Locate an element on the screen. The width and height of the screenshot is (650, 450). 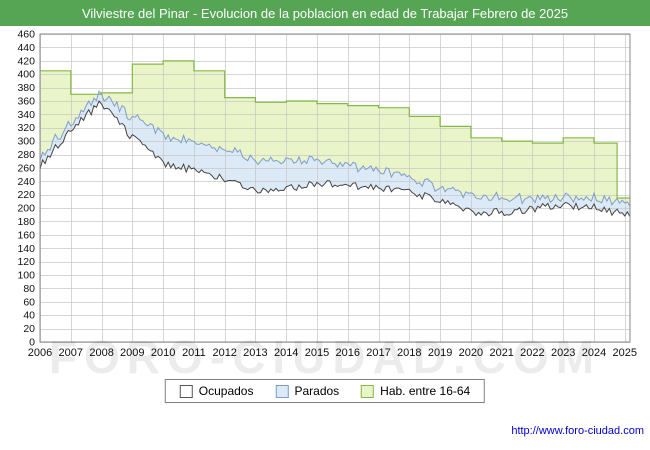
svg-text: 2013 is located at coordinates (255, 353).